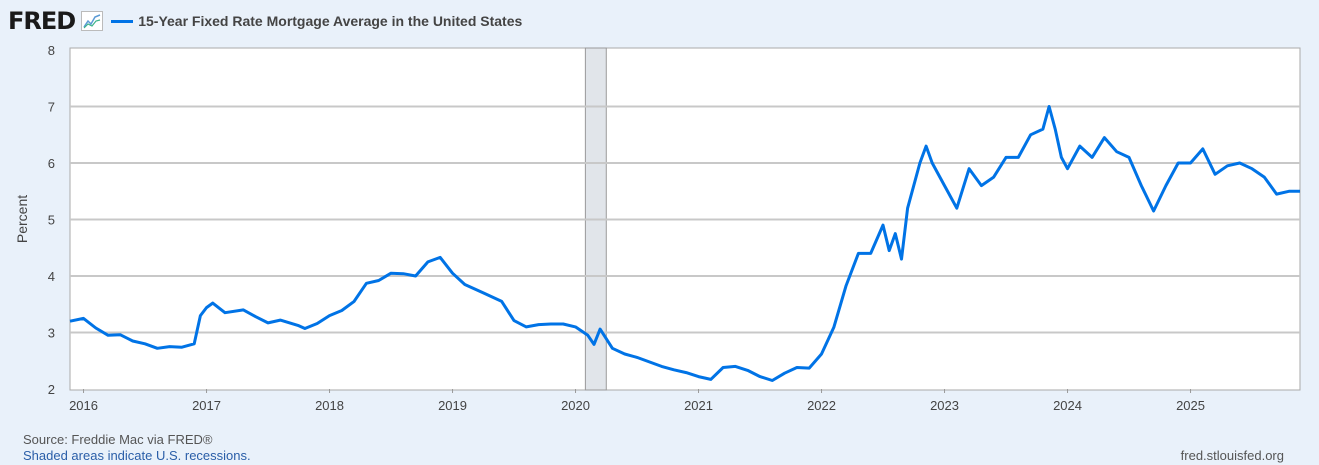 This screenshot has height=465, width=1319. What do you see at coordinates (944, 405) in the screenshot?
I see `x-tick-label: 2023` at bounding box center [944, 405].